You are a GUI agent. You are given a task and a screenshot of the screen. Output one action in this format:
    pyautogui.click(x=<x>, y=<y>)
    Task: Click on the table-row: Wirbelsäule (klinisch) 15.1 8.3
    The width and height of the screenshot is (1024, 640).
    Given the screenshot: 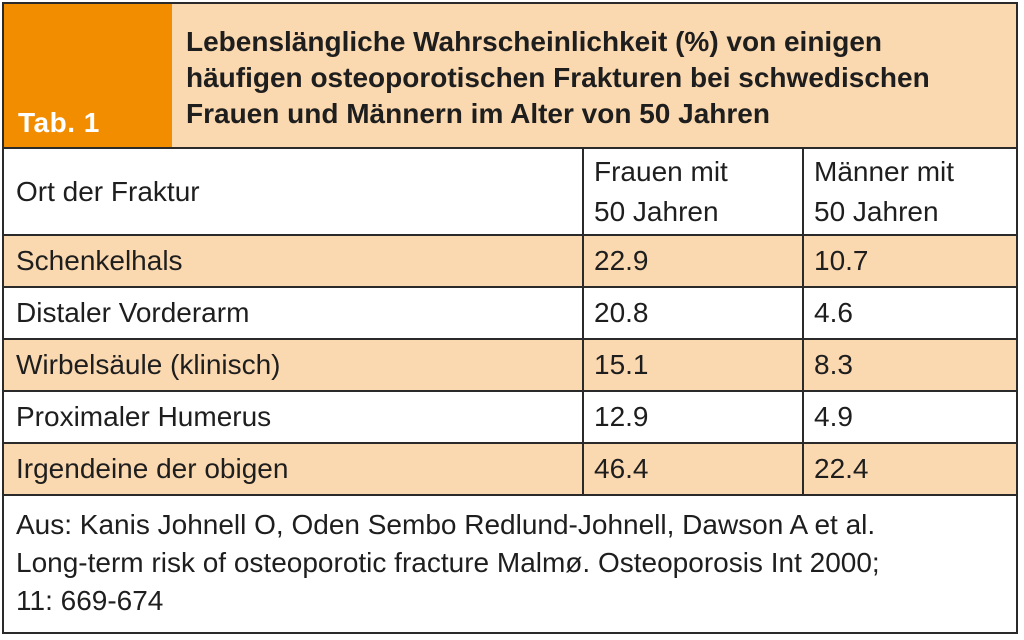 What is the action you would take?
    pyautogui.click(x=510, y=366)
    